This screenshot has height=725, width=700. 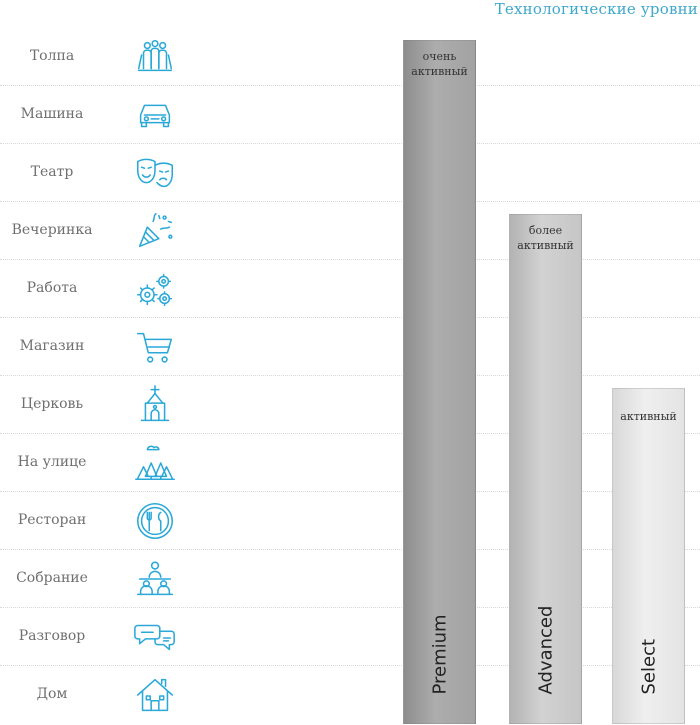 What do you see at coordinates (350, 579) in the screenshot?
I see `row: Собрание` at bounding box center [350, 579].